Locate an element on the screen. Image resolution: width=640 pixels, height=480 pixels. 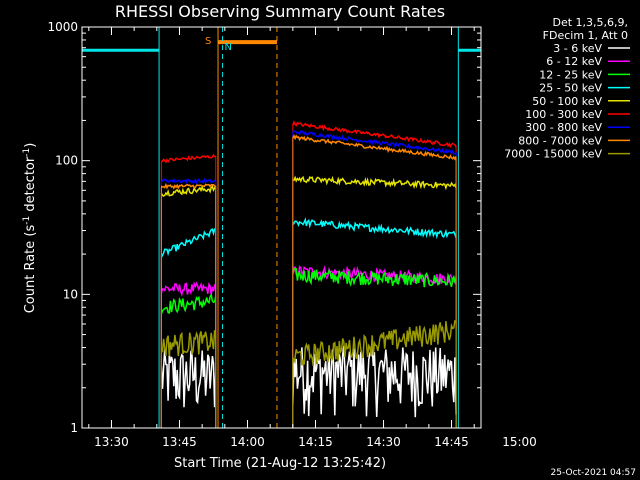
chart-title: RHESSI Observing Summary Count Rates is located at coordinates (280, 11).